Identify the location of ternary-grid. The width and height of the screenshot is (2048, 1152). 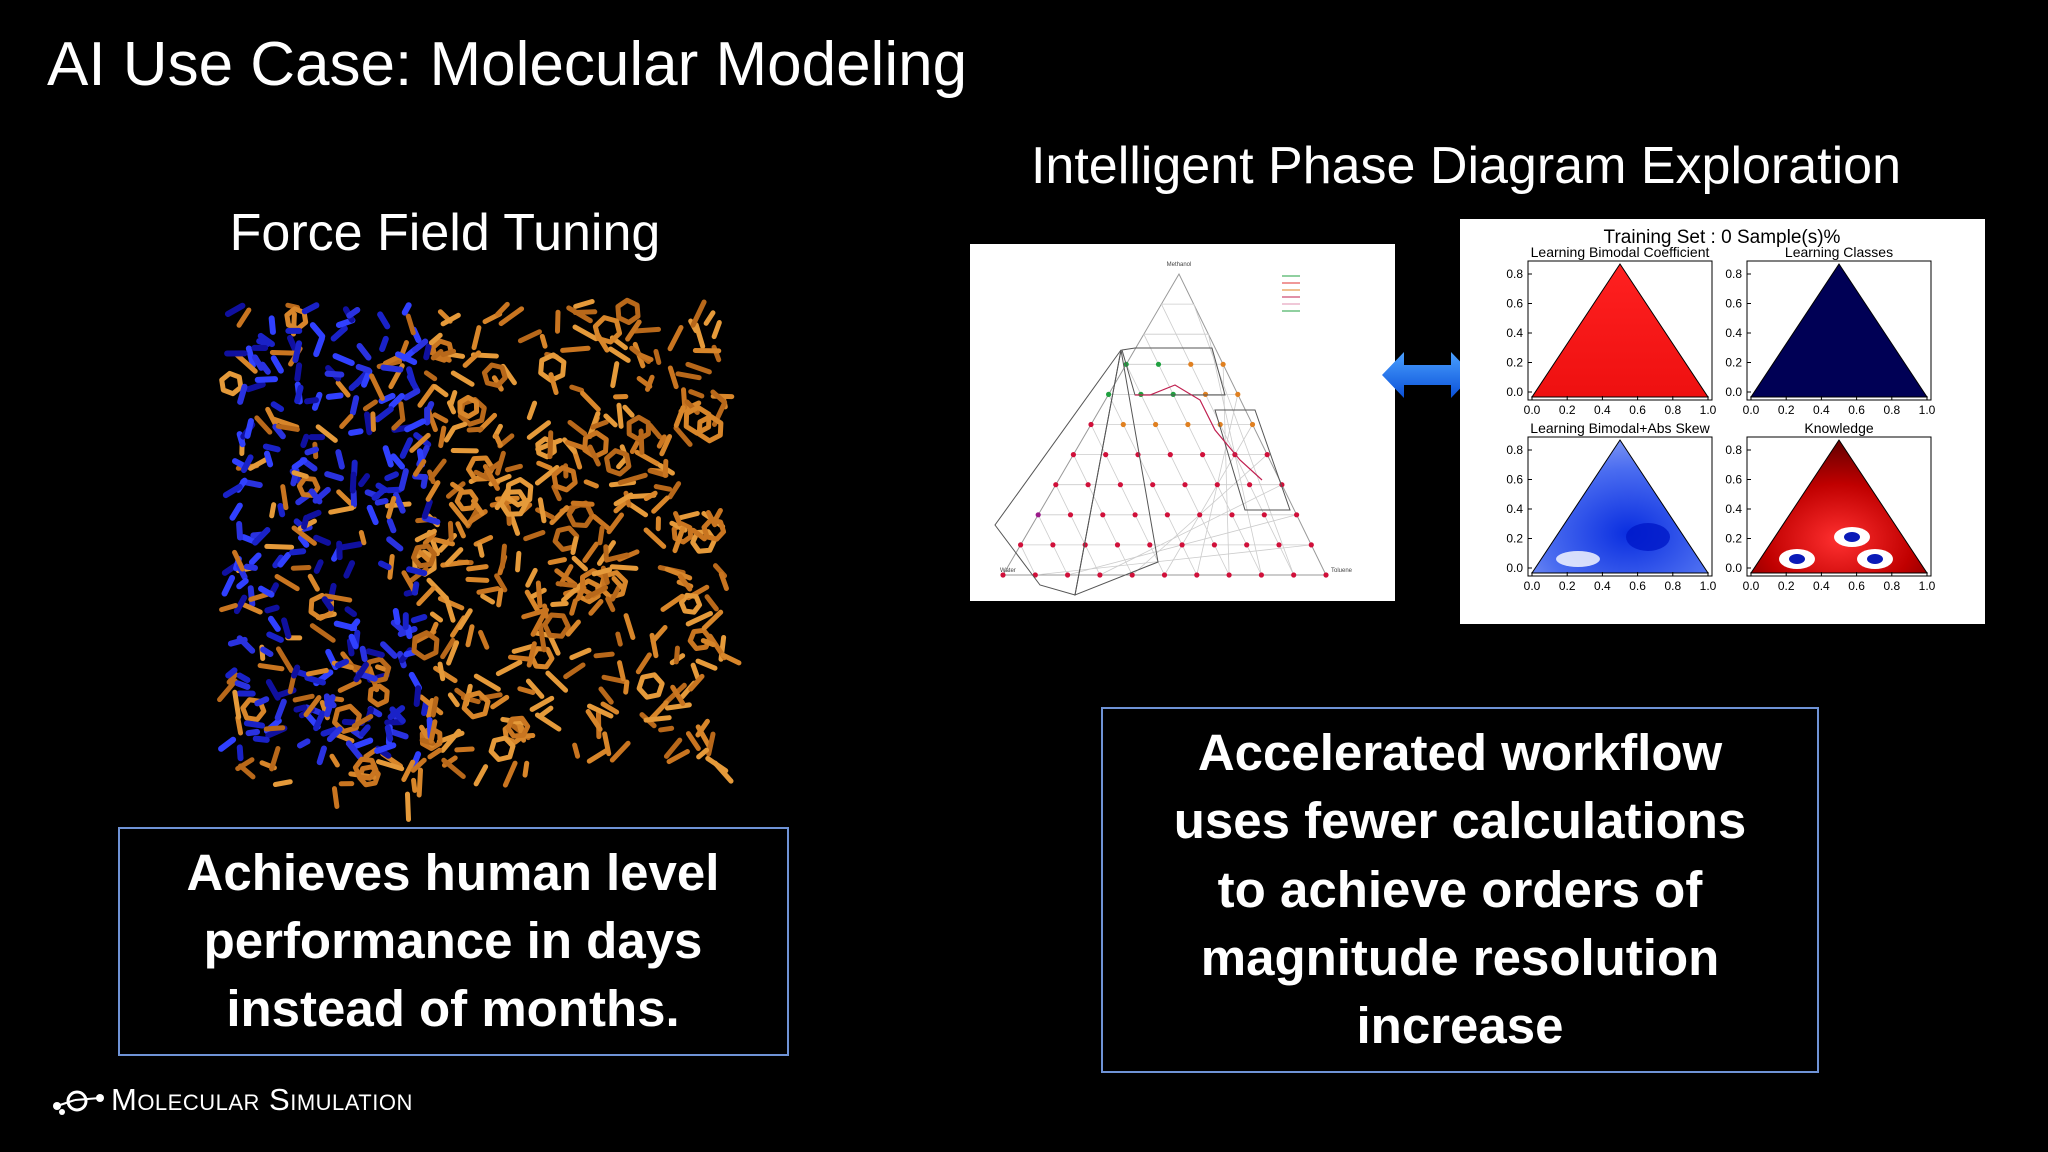
(1028, 560).